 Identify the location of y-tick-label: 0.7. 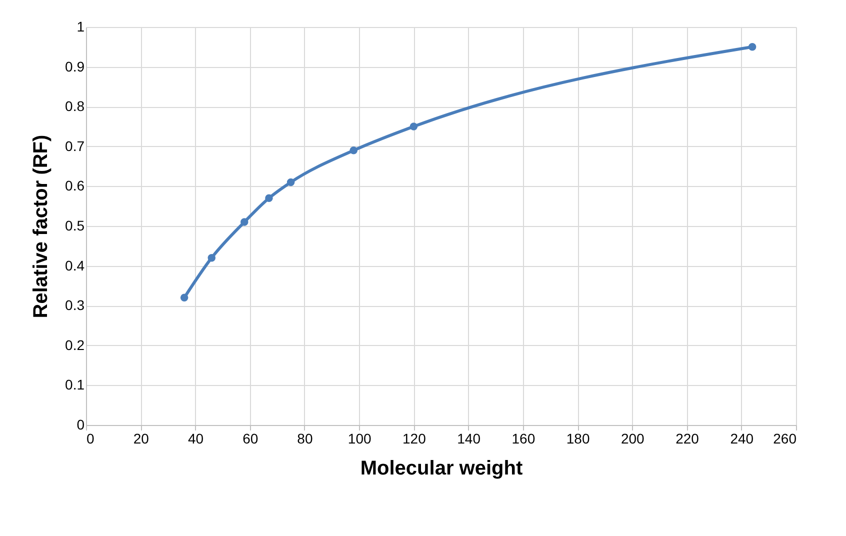
(75, 146).